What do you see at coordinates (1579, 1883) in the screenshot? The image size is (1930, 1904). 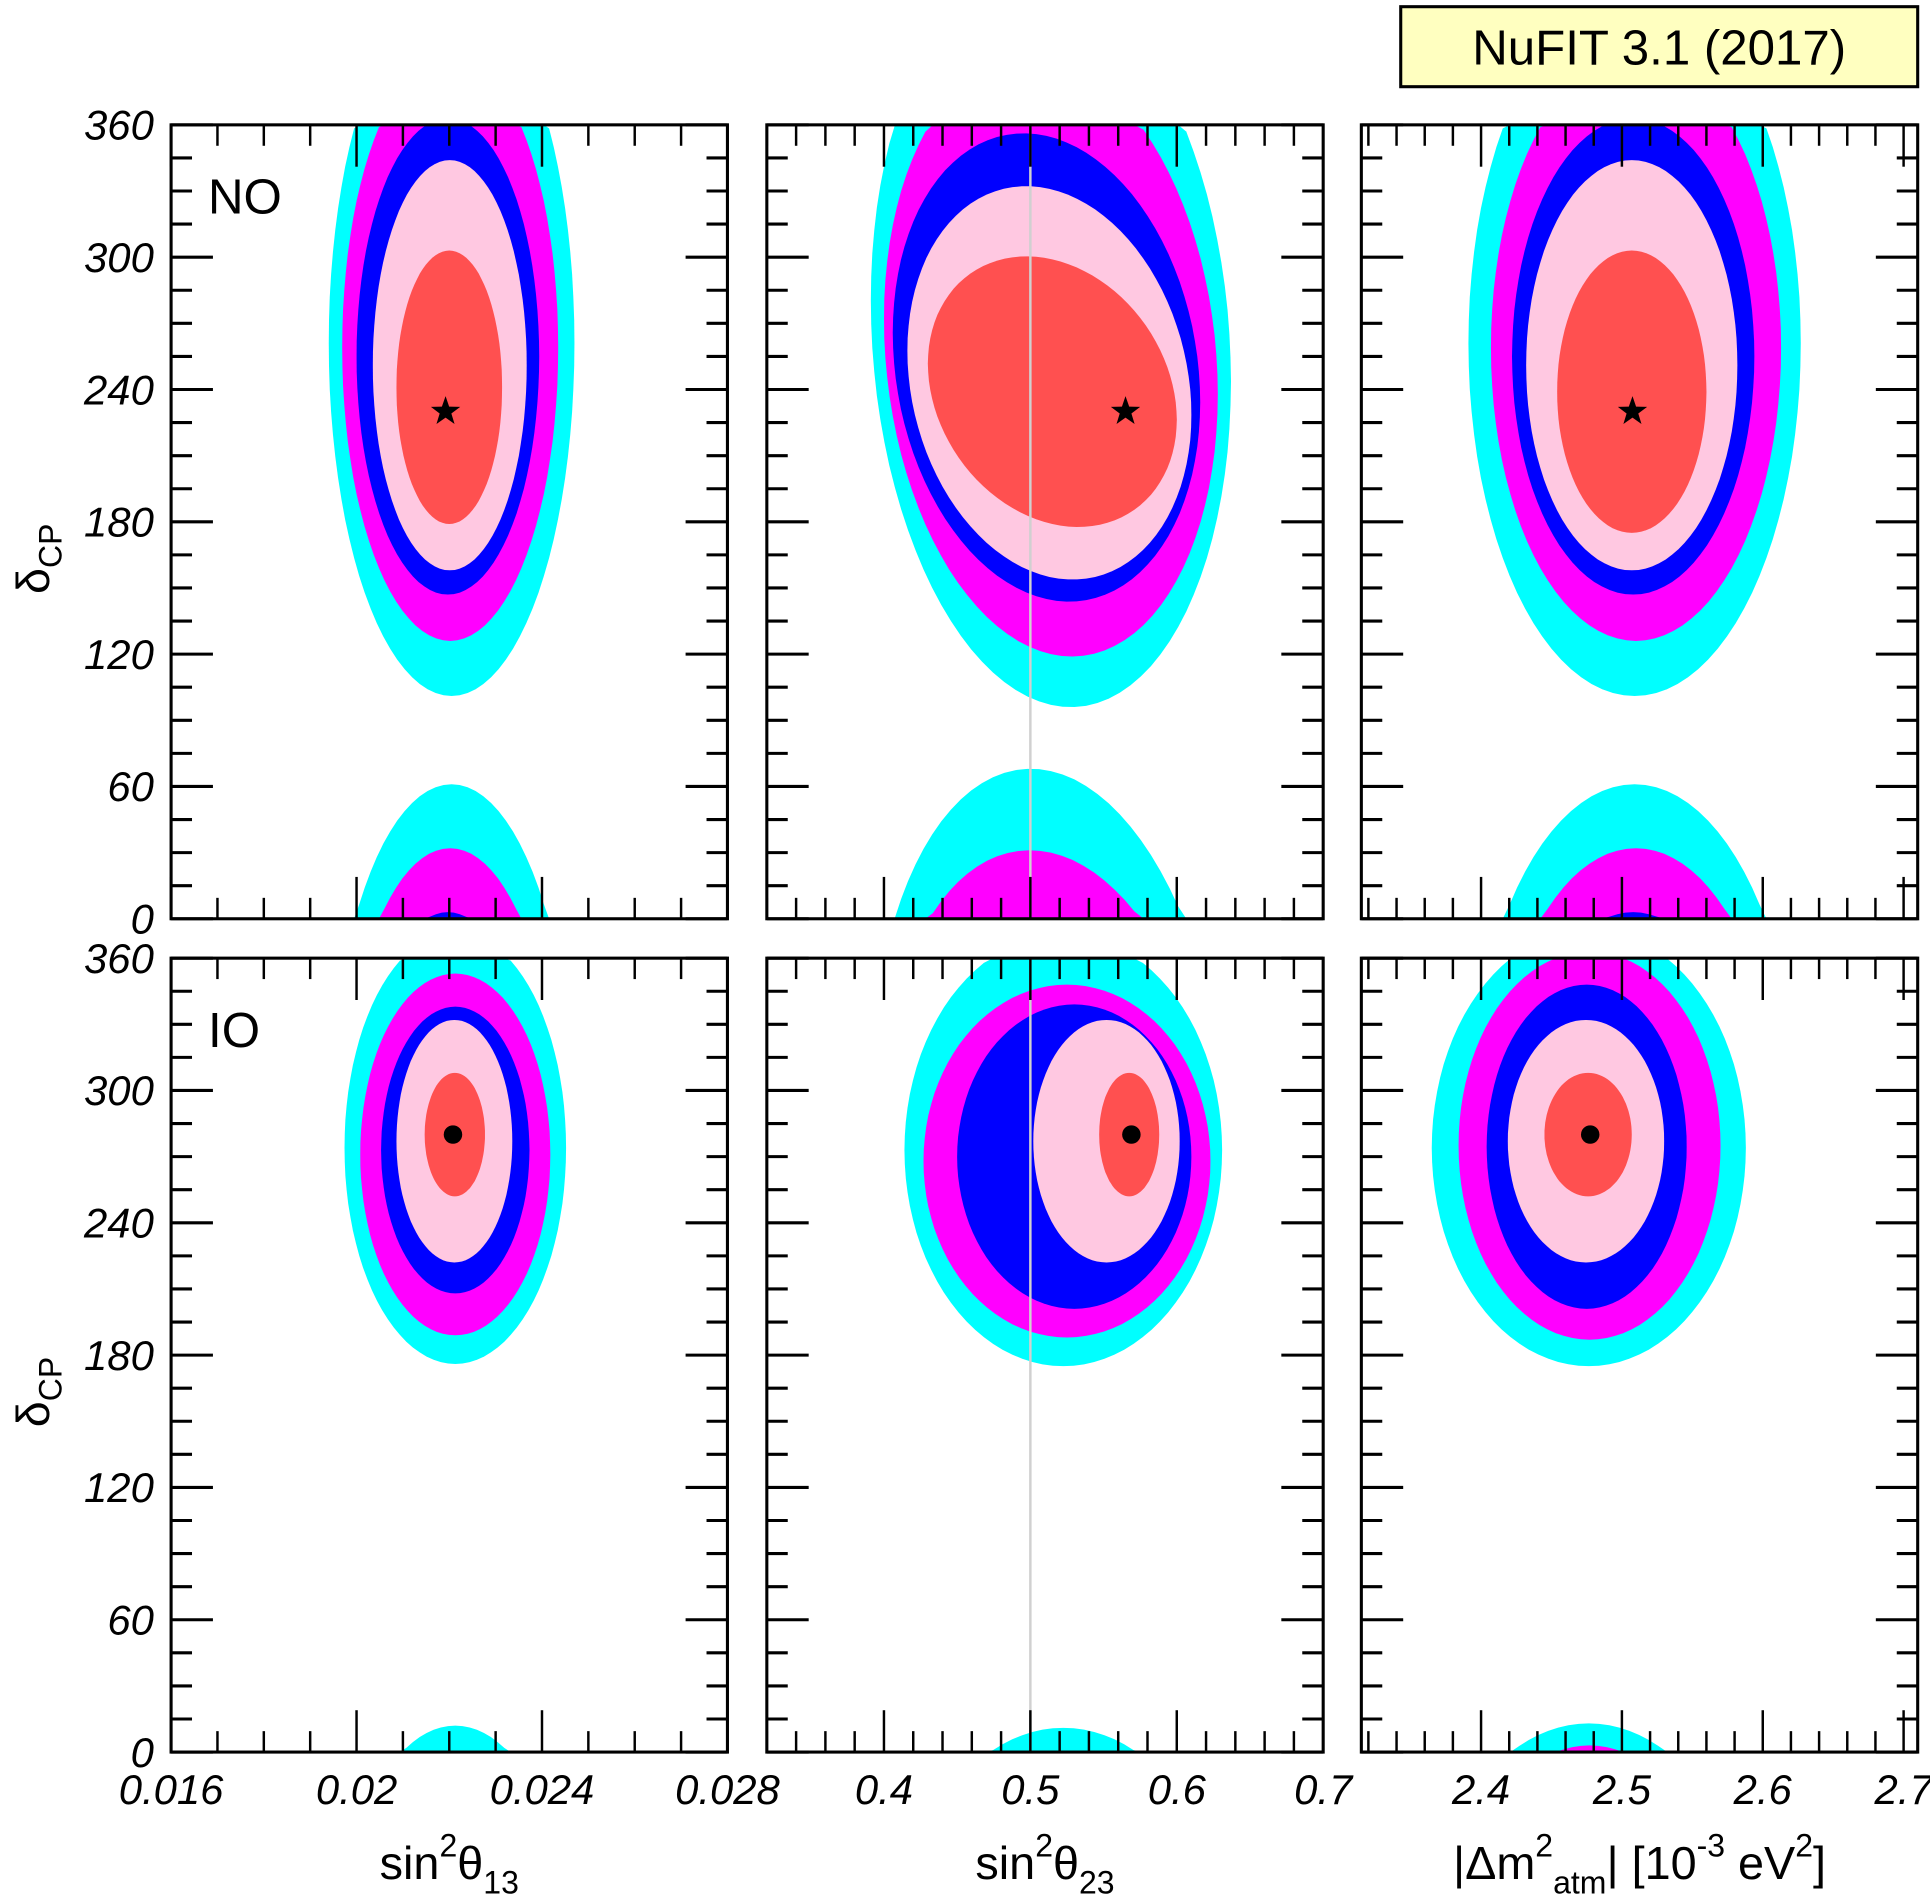 I see `x-title-sub: atm` at bounding box center [1579, 1883].